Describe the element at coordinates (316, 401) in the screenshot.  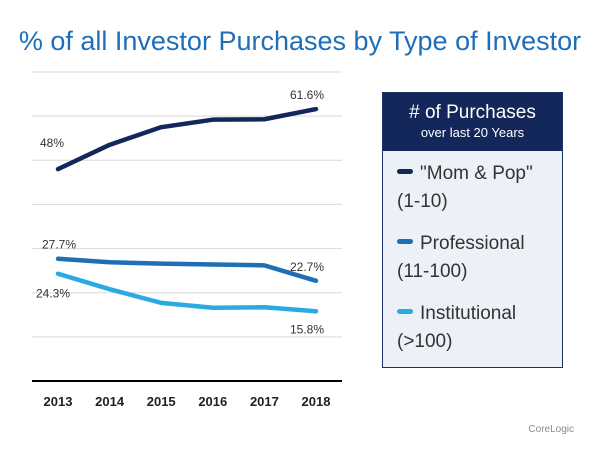
I see `x-tick-label: 2018` at that location.